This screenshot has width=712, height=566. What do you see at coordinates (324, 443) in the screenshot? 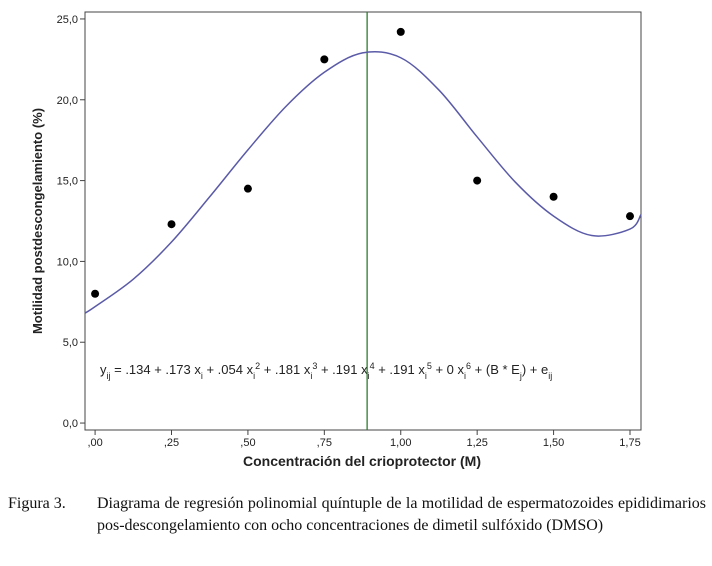
I see `x-tick-label: ,75` at bounding box center [324, 443].